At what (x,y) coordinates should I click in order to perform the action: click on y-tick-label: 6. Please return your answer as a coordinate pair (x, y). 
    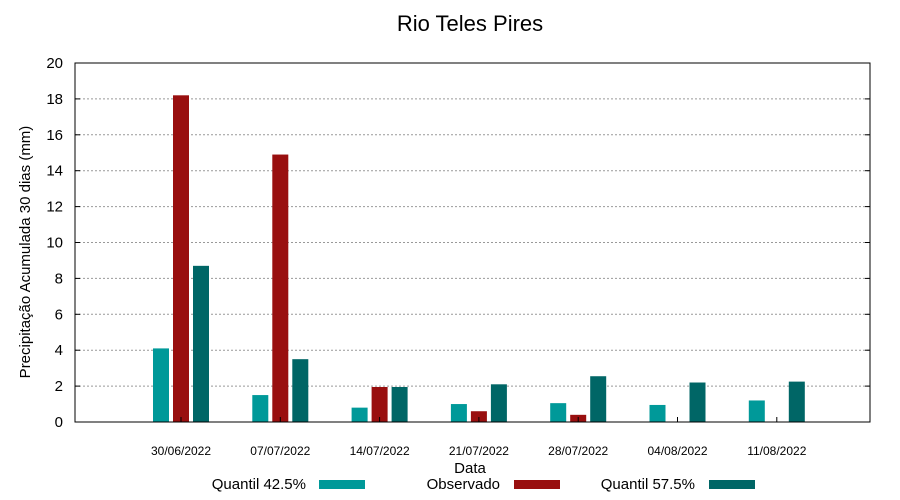
    Looking at the image, I should click on (59, 314).